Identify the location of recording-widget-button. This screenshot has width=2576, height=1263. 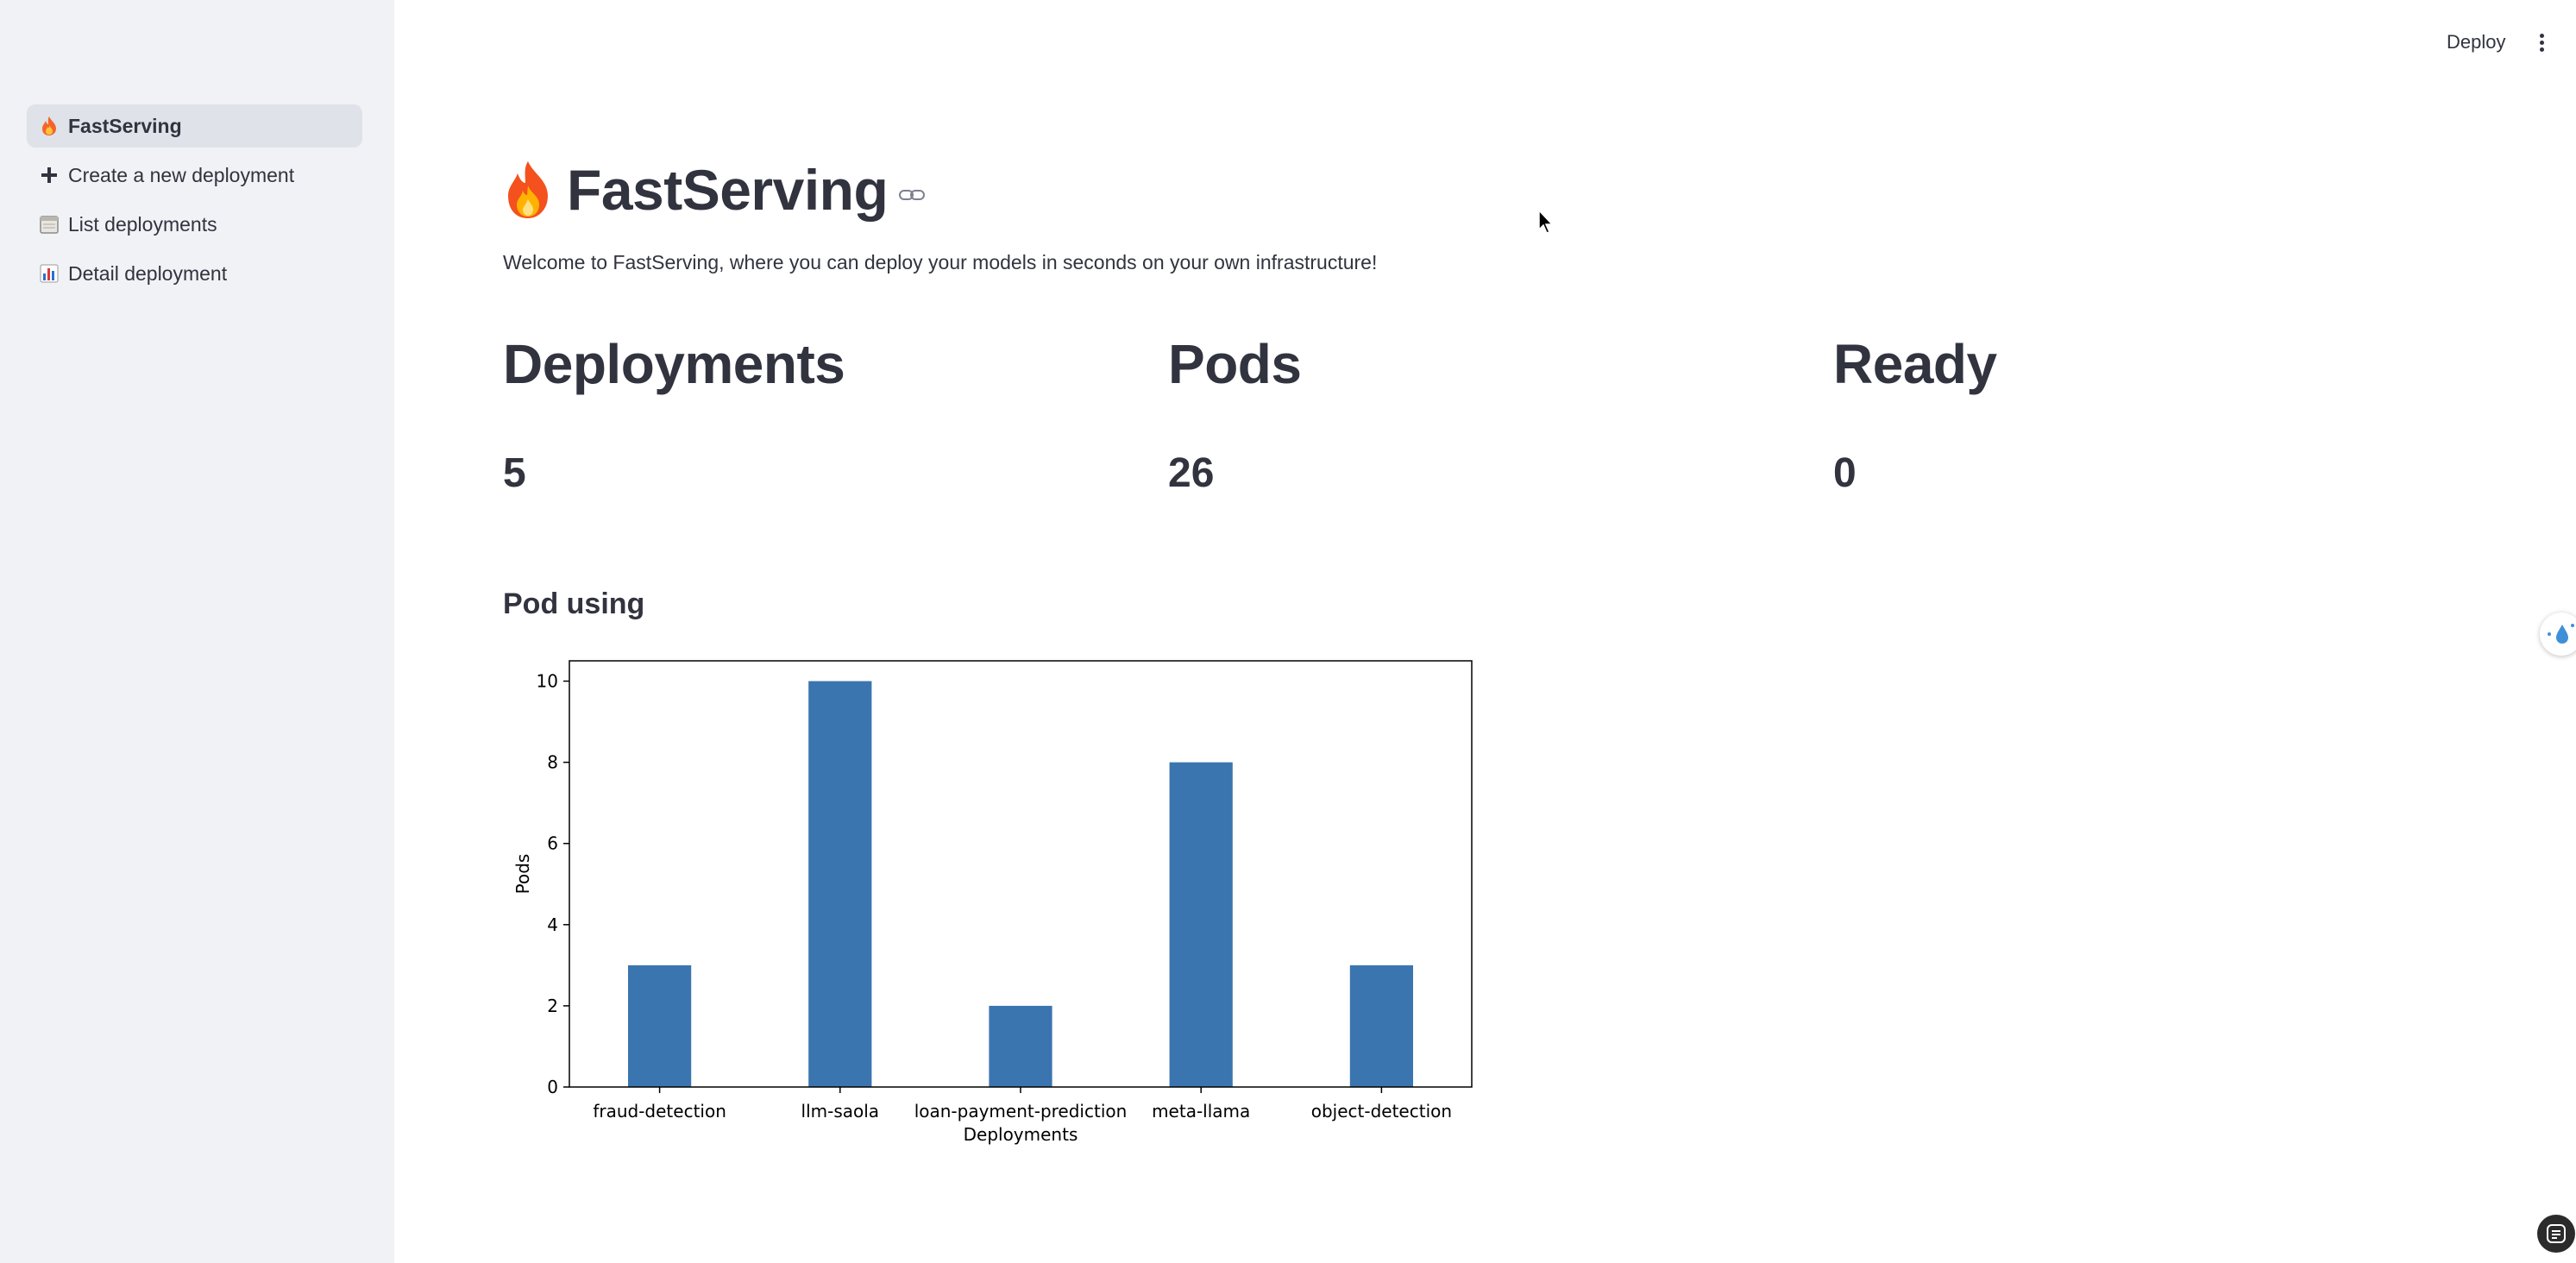
(2556, 1234).